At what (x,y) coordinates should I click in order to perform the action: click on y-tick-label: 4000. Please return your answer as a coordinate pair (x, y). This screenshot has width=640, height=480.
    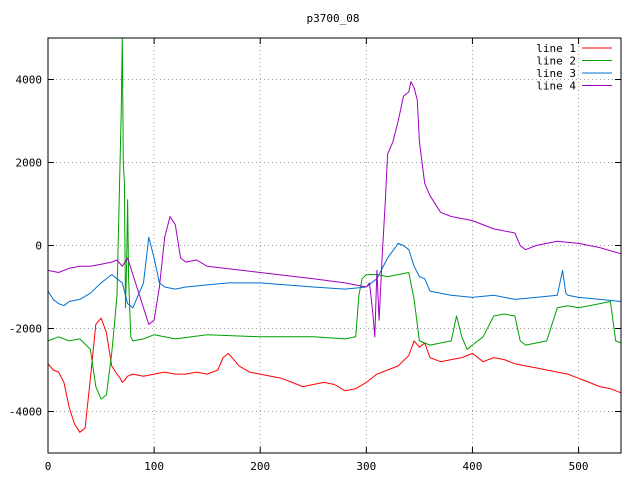
    Looking at the image, I should click on (29, 80).